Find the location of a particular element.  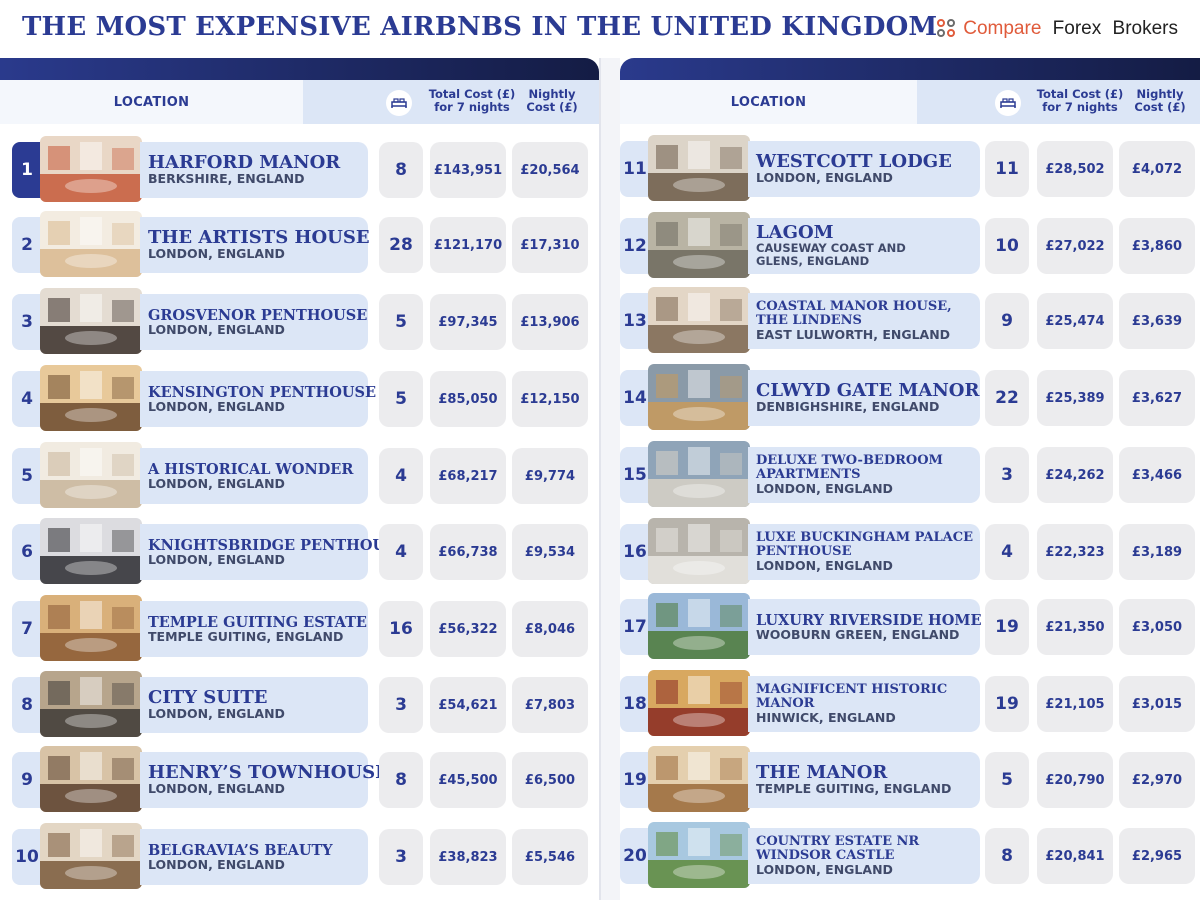

listing-info: WESTCOTT LODGE LONDON, ENGLAND is located at coordinates (864, 169).